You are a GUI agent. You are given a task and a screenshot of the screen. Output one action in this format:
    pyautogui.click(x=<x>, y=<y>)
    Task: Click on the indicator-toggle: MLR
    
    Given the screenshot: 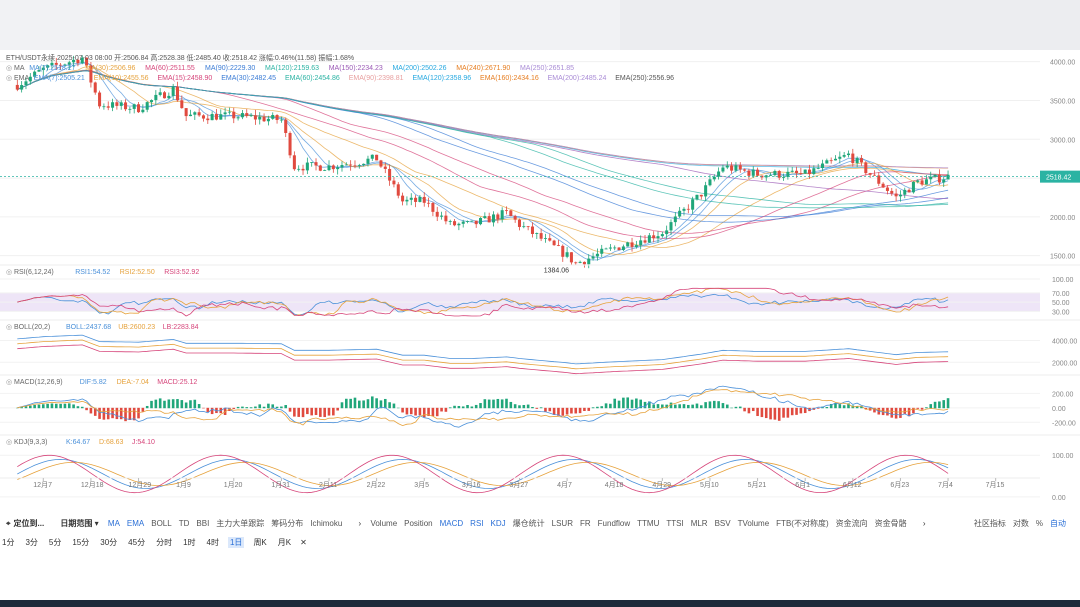 What is the action you would take?
    pyautogui.click(x=699, y=523)
    